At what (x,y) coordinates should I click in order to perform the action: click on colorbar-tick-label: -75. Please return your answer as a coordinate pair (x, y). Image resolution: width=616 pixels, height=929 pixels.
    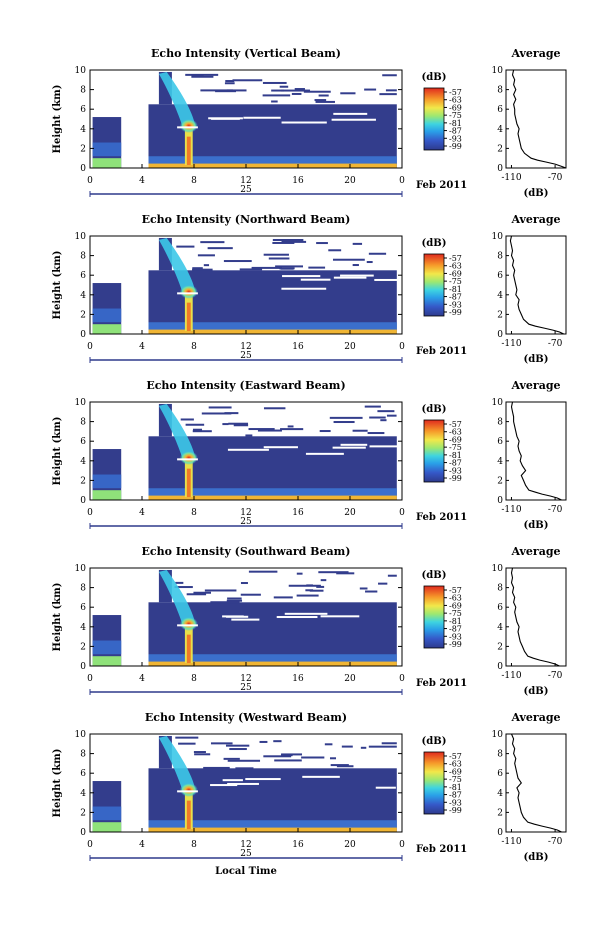
    Looking at the image, I should click on (455, 281).